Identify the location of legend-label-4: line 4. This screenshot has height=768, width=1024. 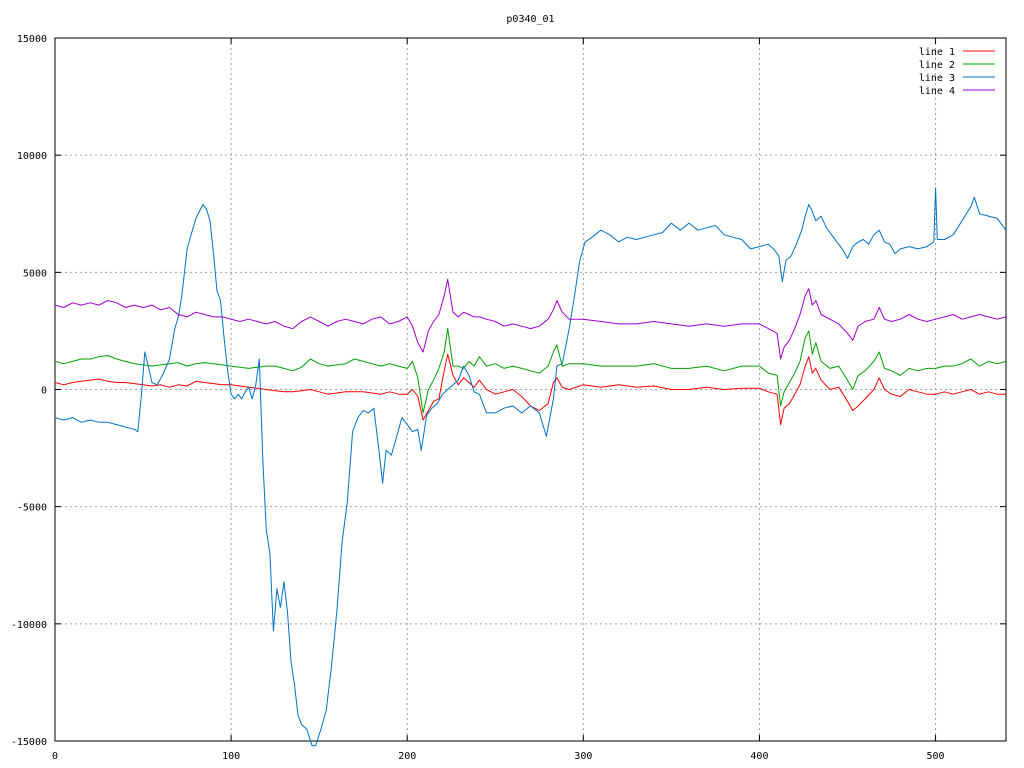
(937, 91).